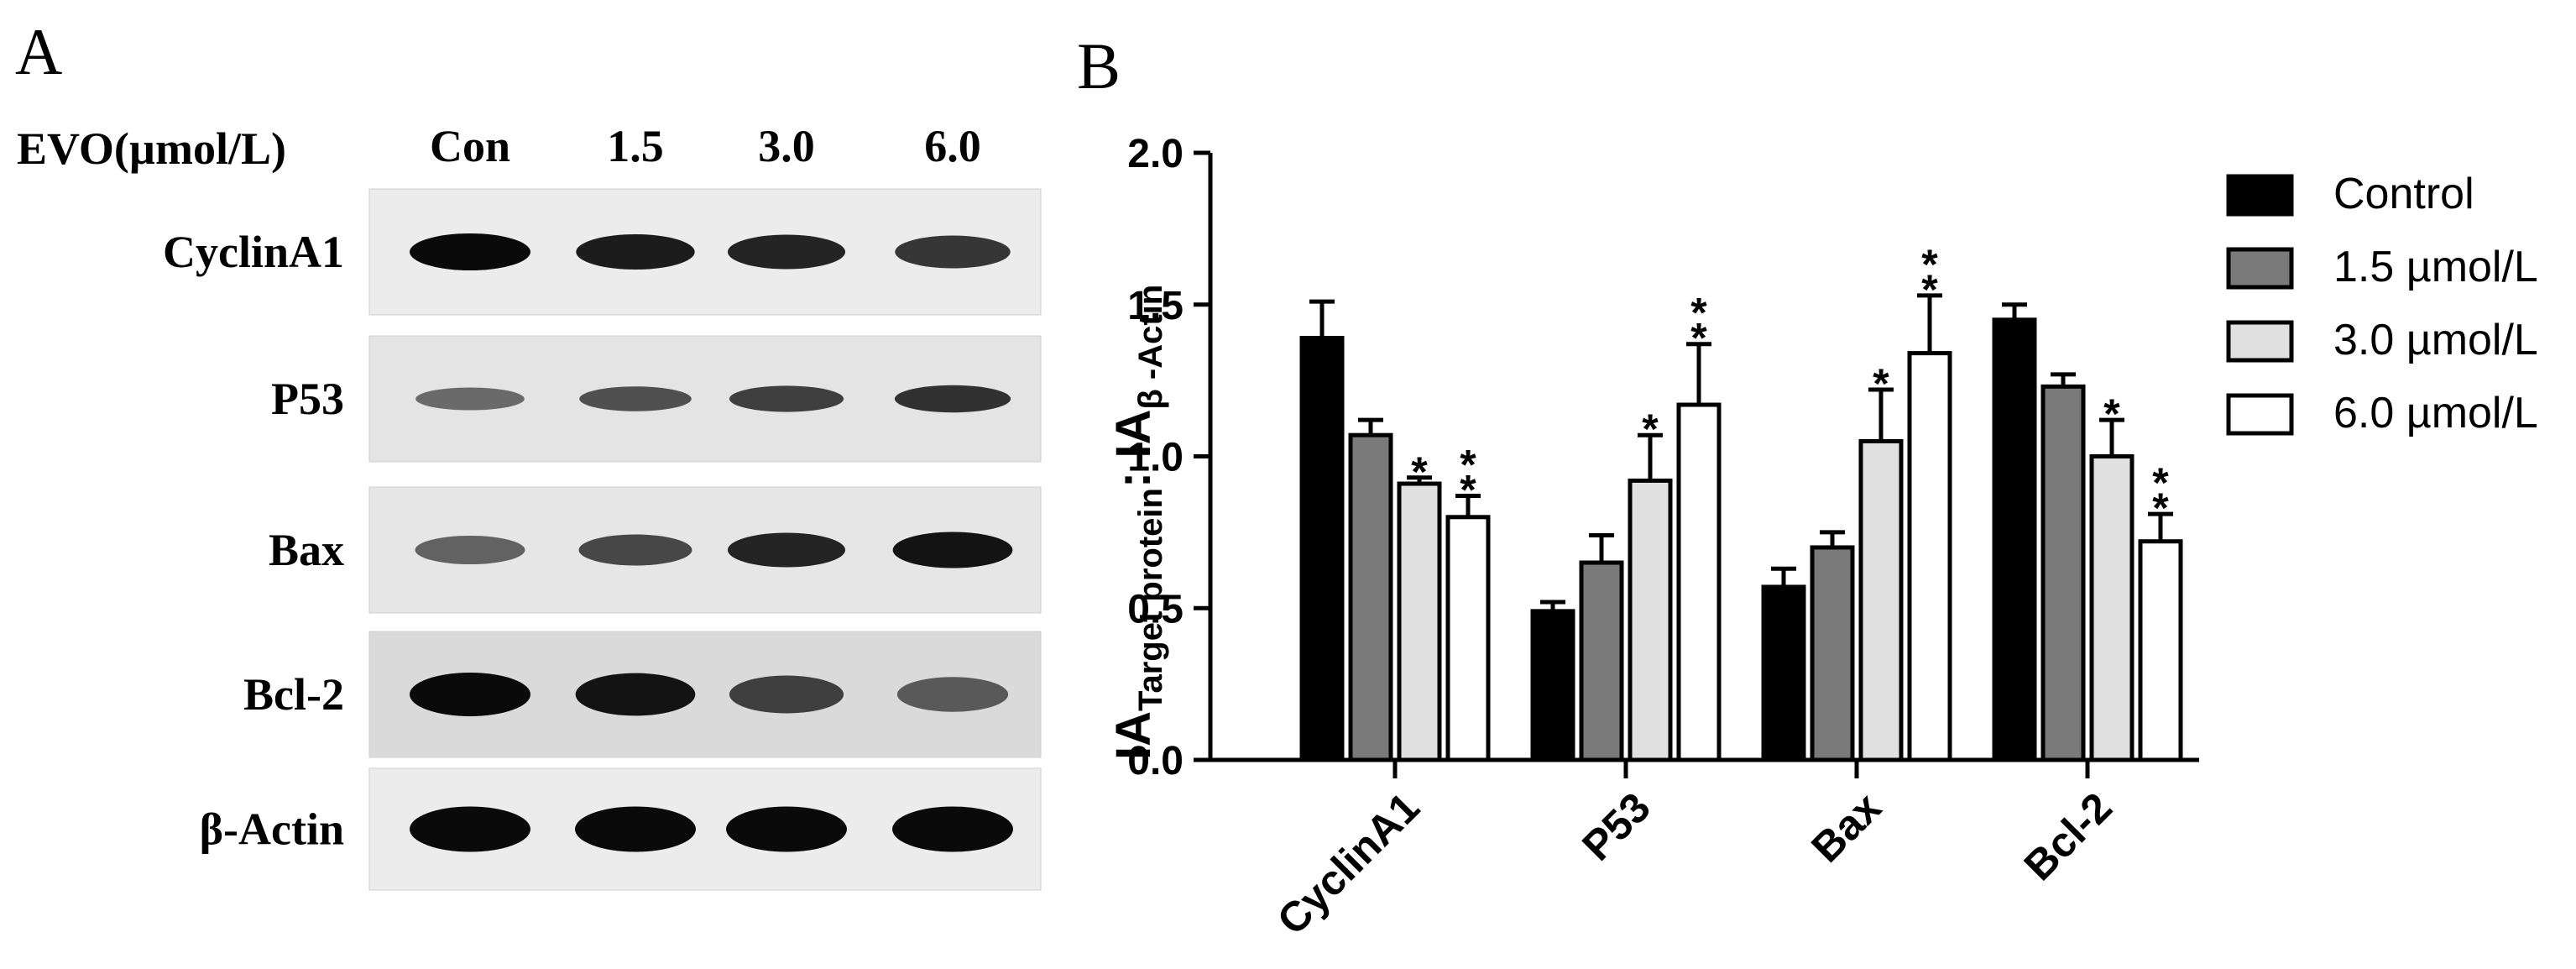  What do you see at coordinates (2068, 836) in the screenshot?
I see `x-tick-label: Bcl-2` at bounding box center [2068, 836].